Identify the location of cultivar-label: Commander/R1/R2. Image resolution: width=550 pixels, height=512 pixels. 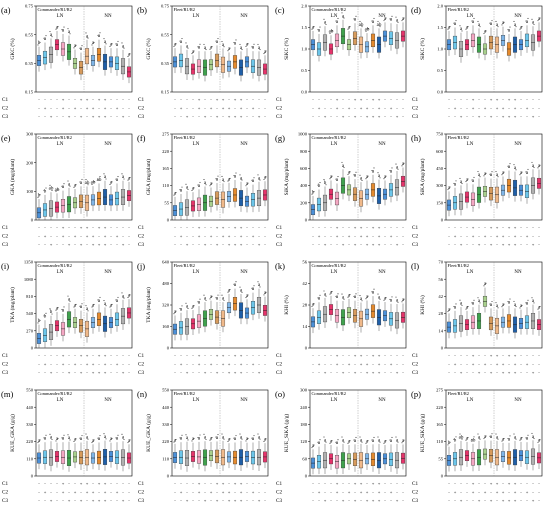
(329, 265).